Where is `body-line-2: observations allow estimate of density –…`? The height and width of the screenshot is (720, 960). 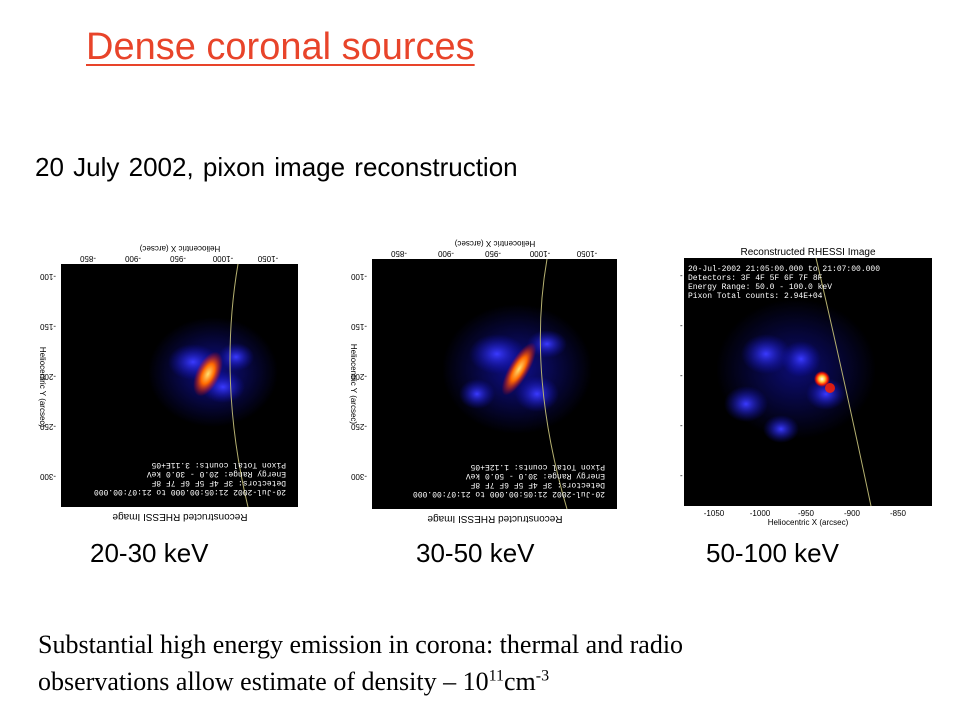
body-line-2: observations allow estimate of density –… is located at coordinates (488, 681).